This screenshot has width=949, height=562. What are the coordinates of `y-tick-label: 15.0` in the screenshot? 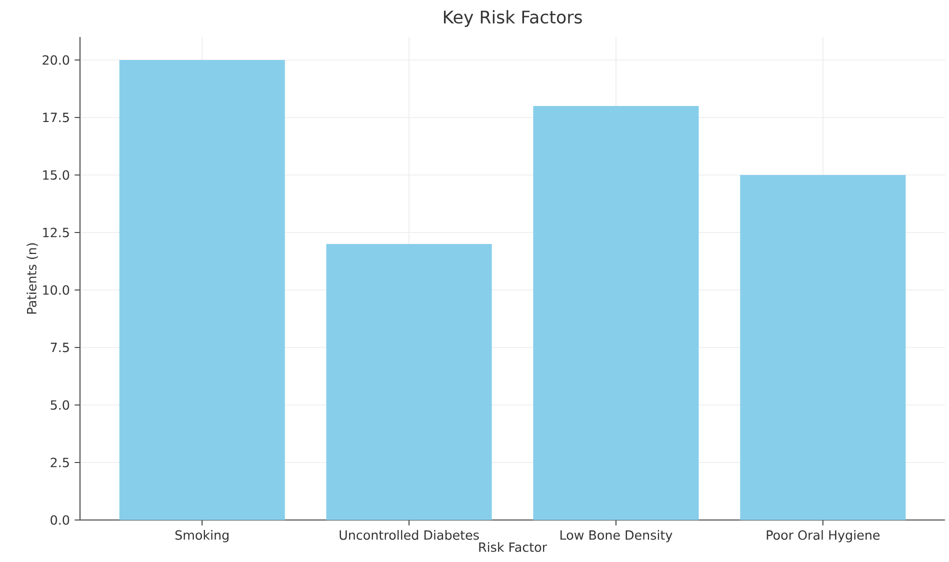 It's located at (56, 175).